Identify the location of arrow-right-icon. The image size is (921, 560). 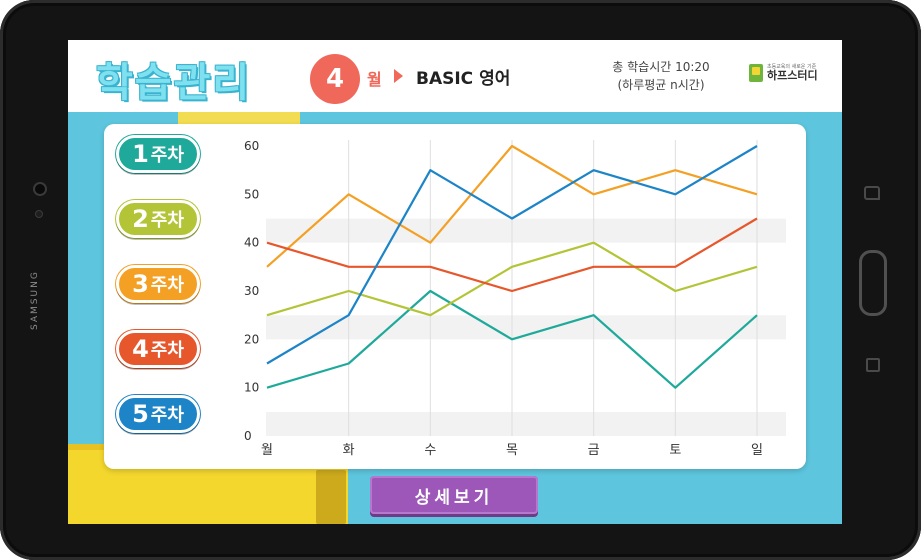
(398, 76).